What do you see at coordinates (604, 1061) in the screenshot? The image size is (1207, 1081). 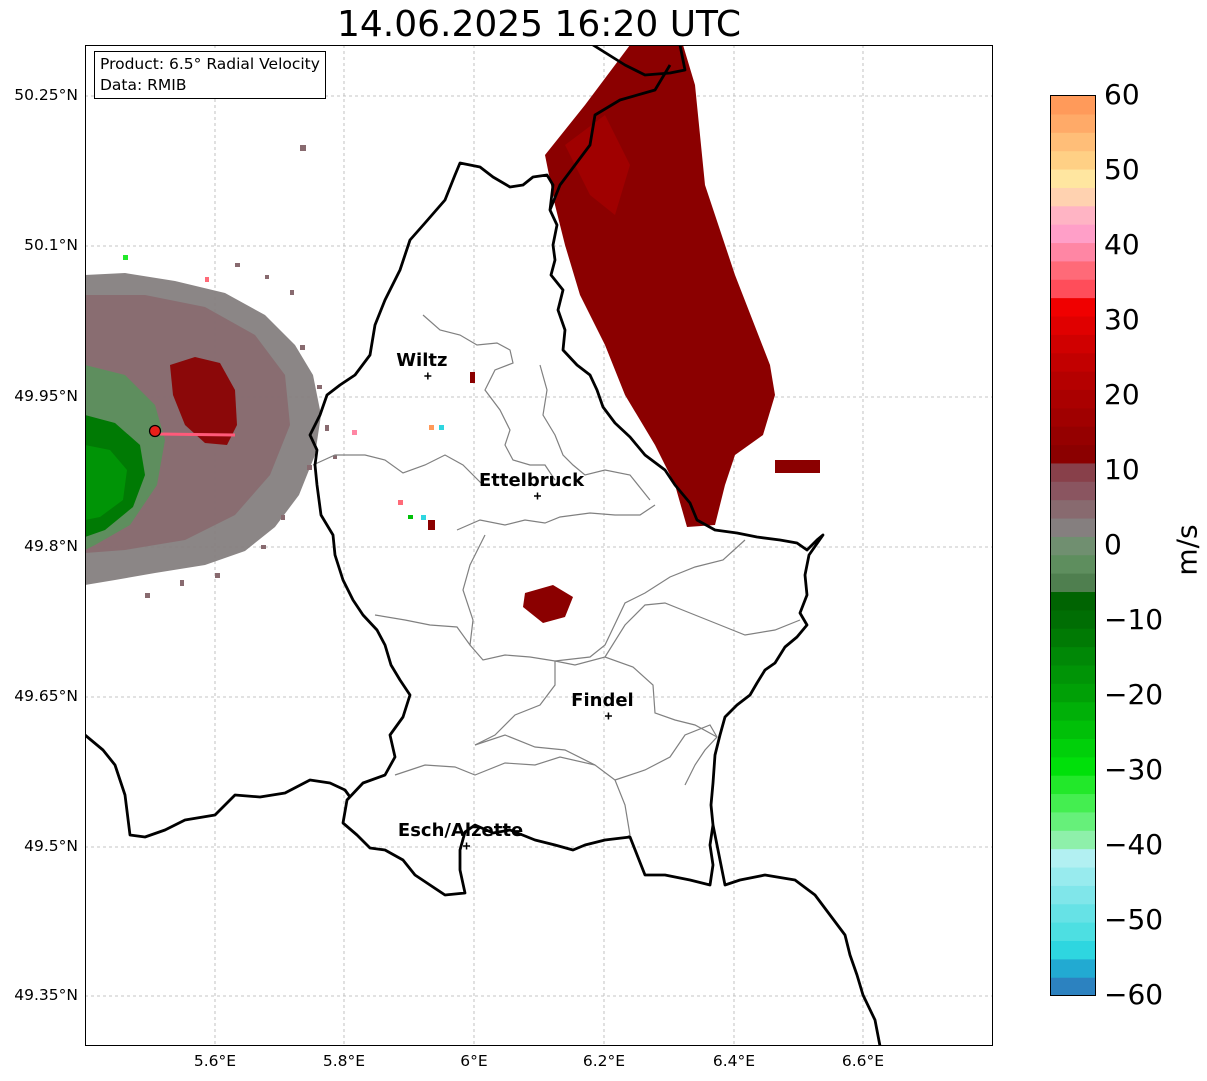 I see `lon-tick-label: 6.2°E` at bounding box center [604, 1061].